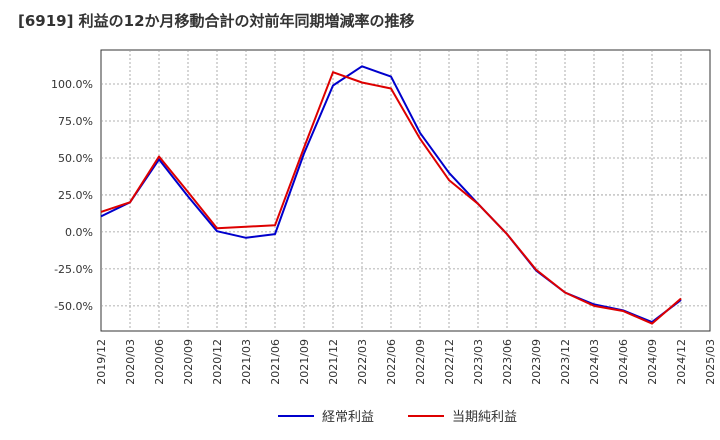  Describe the element at coordinates (73, 269) in the screenshot. I see `y-tick-label: -25.0%` at that location.